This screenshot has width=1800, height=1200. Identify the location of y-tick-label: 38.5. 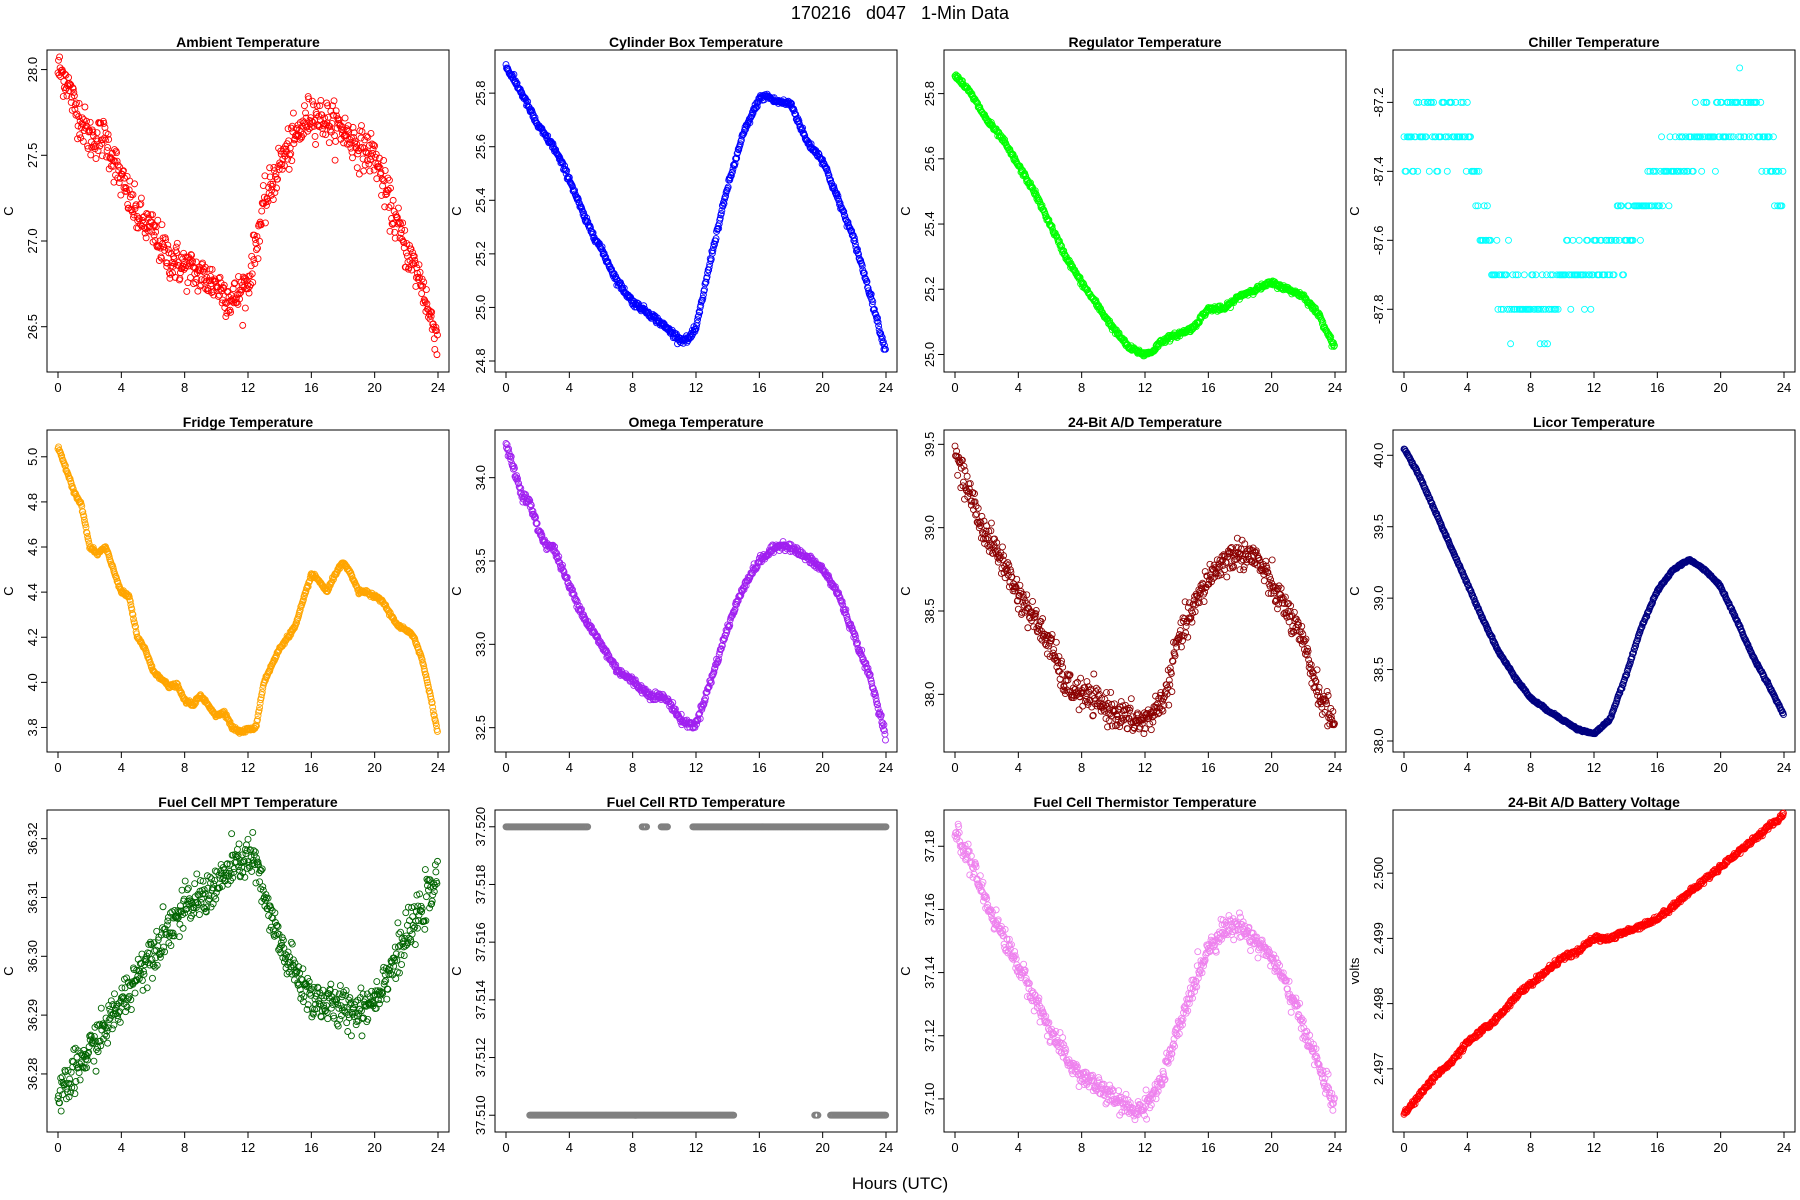
(1378, 669).